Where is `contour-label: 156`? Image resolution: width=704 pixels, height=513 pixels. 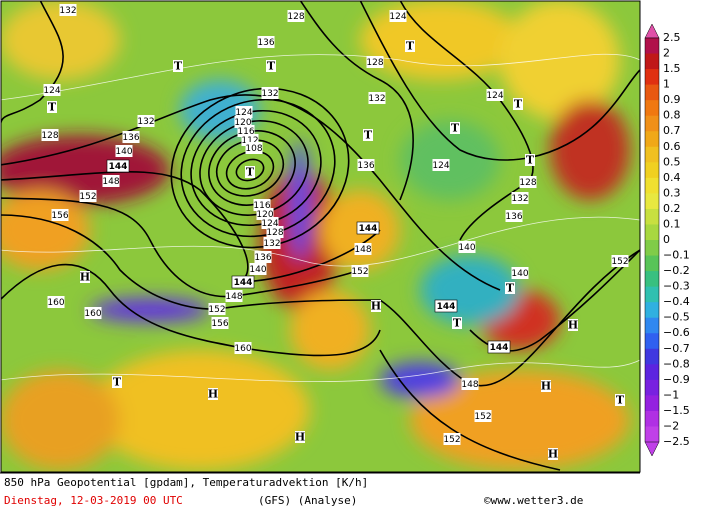 contour-label: 156 is located at coordinates (59, 216).